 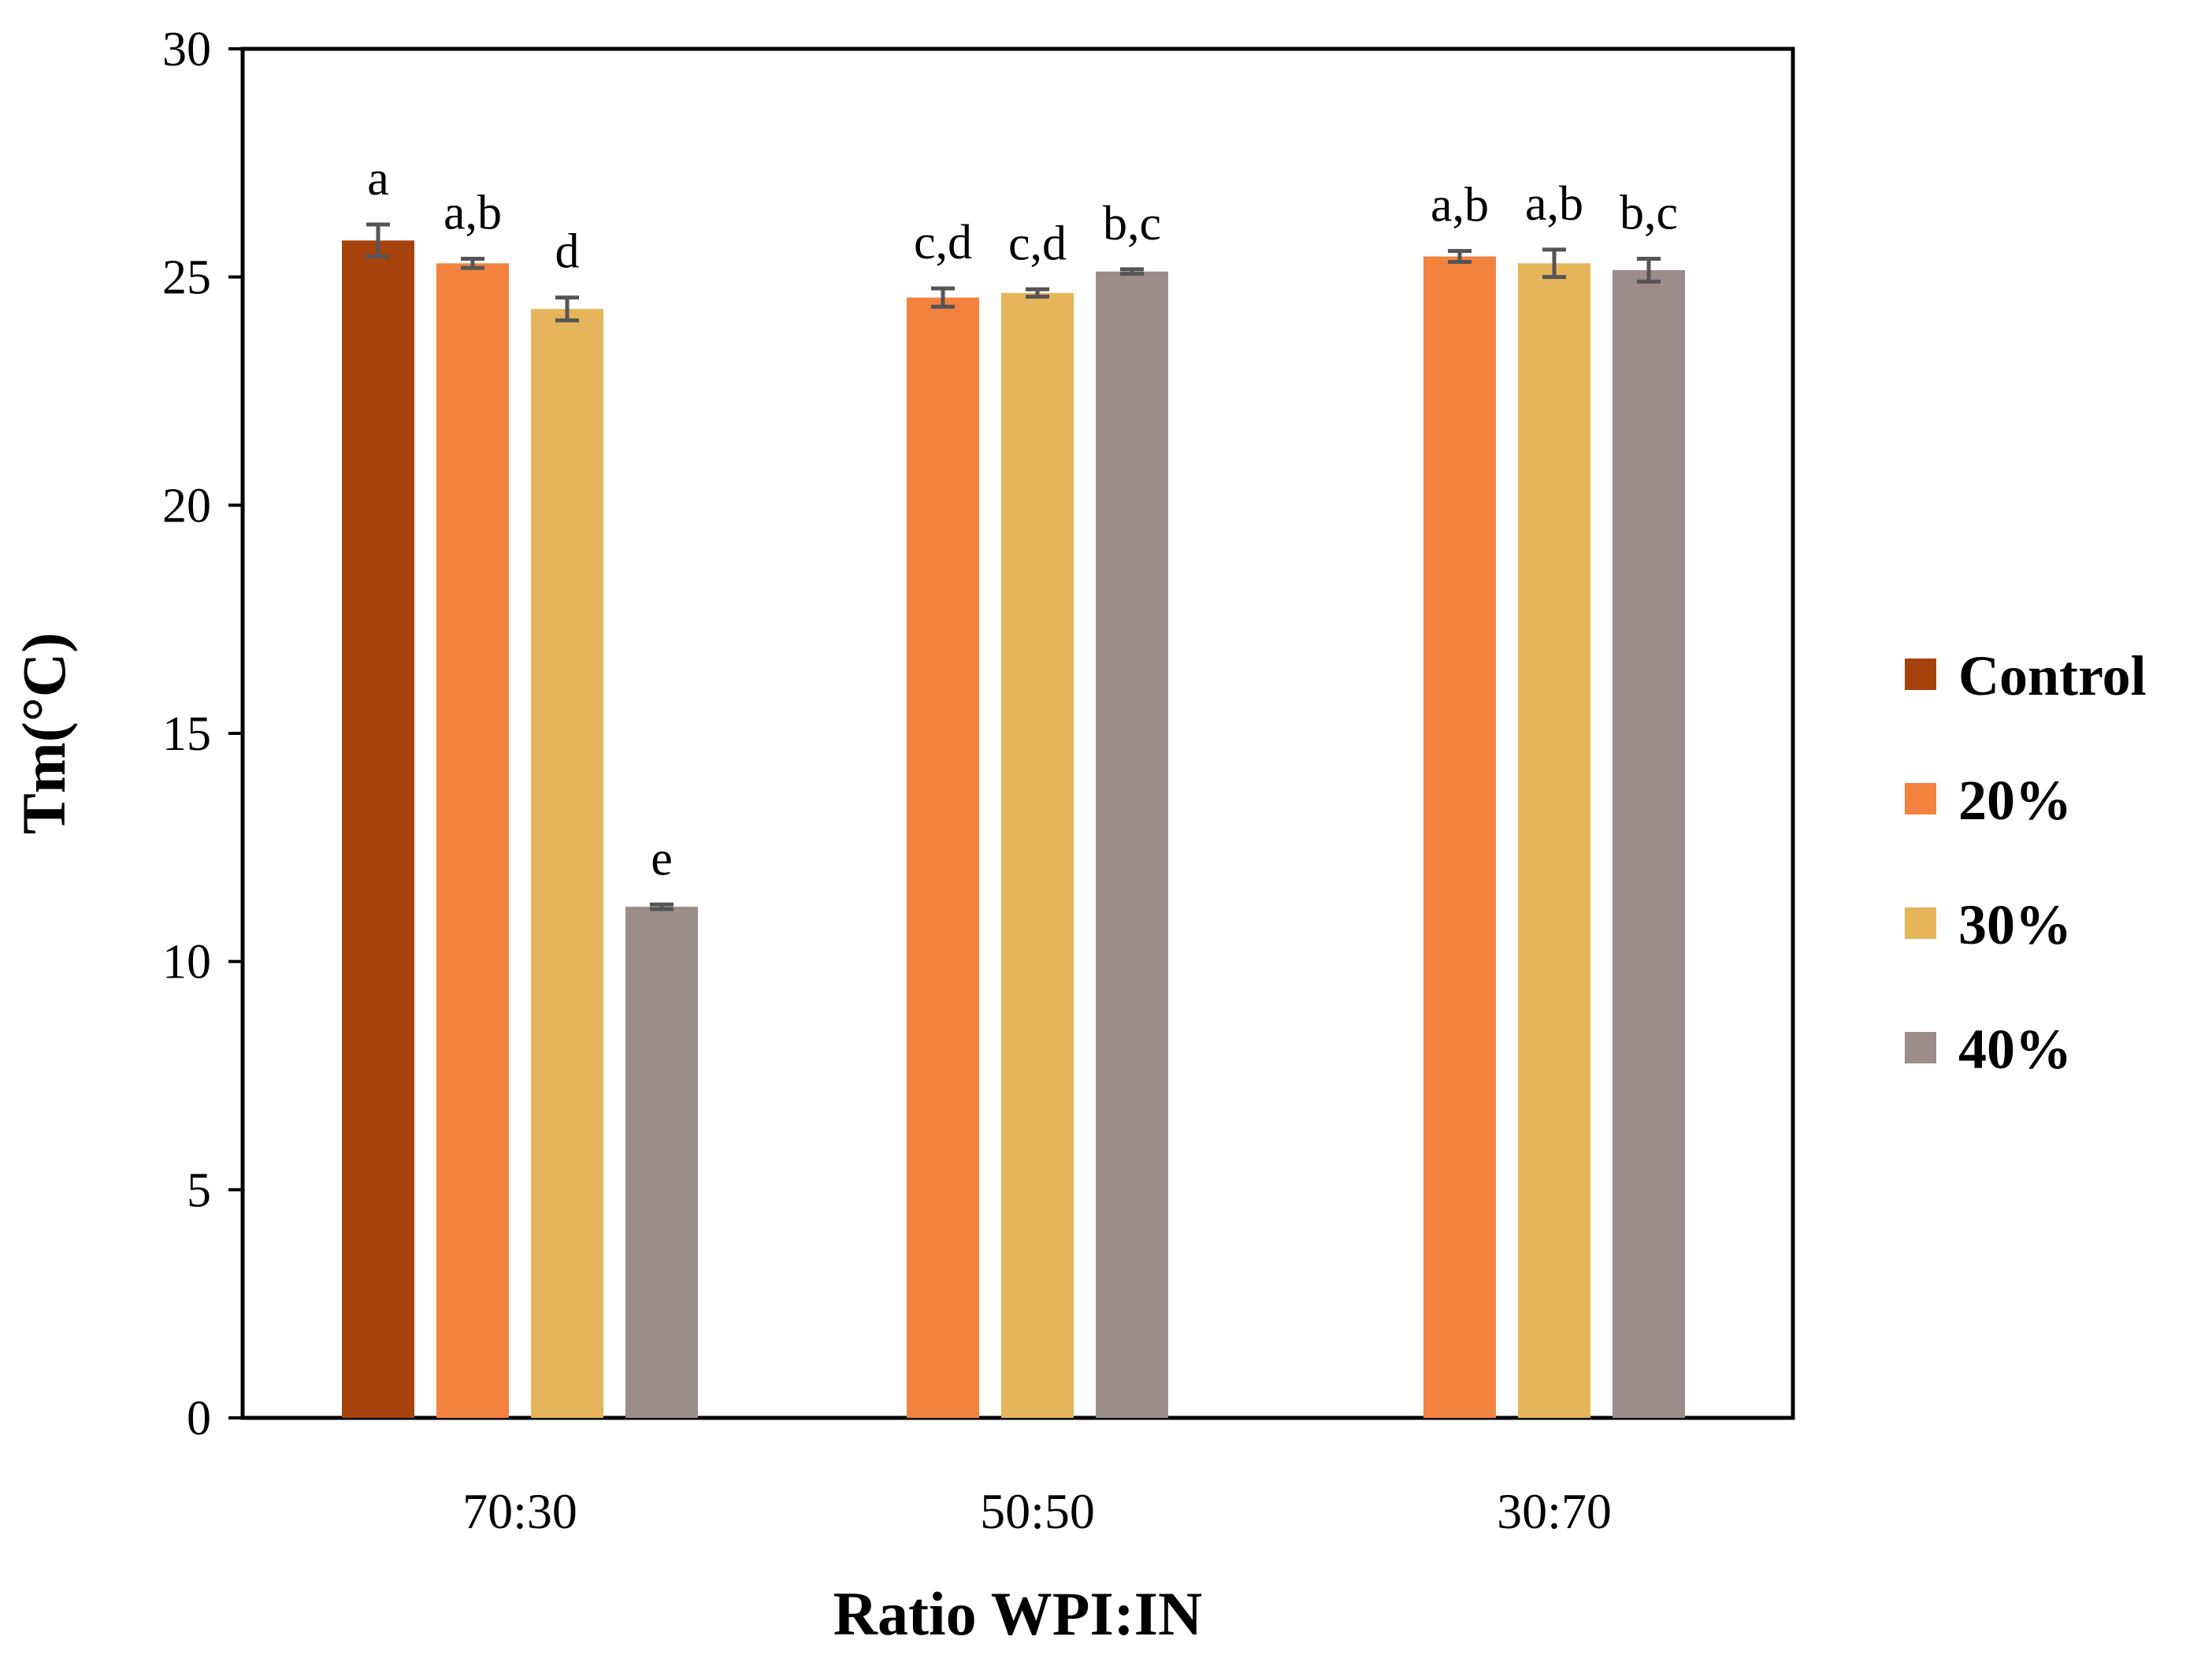 What do you see at coordinates (2015, 1049) in the screenshot?
I see `legend-label: 40%` at bounding box center [2015, 1049].